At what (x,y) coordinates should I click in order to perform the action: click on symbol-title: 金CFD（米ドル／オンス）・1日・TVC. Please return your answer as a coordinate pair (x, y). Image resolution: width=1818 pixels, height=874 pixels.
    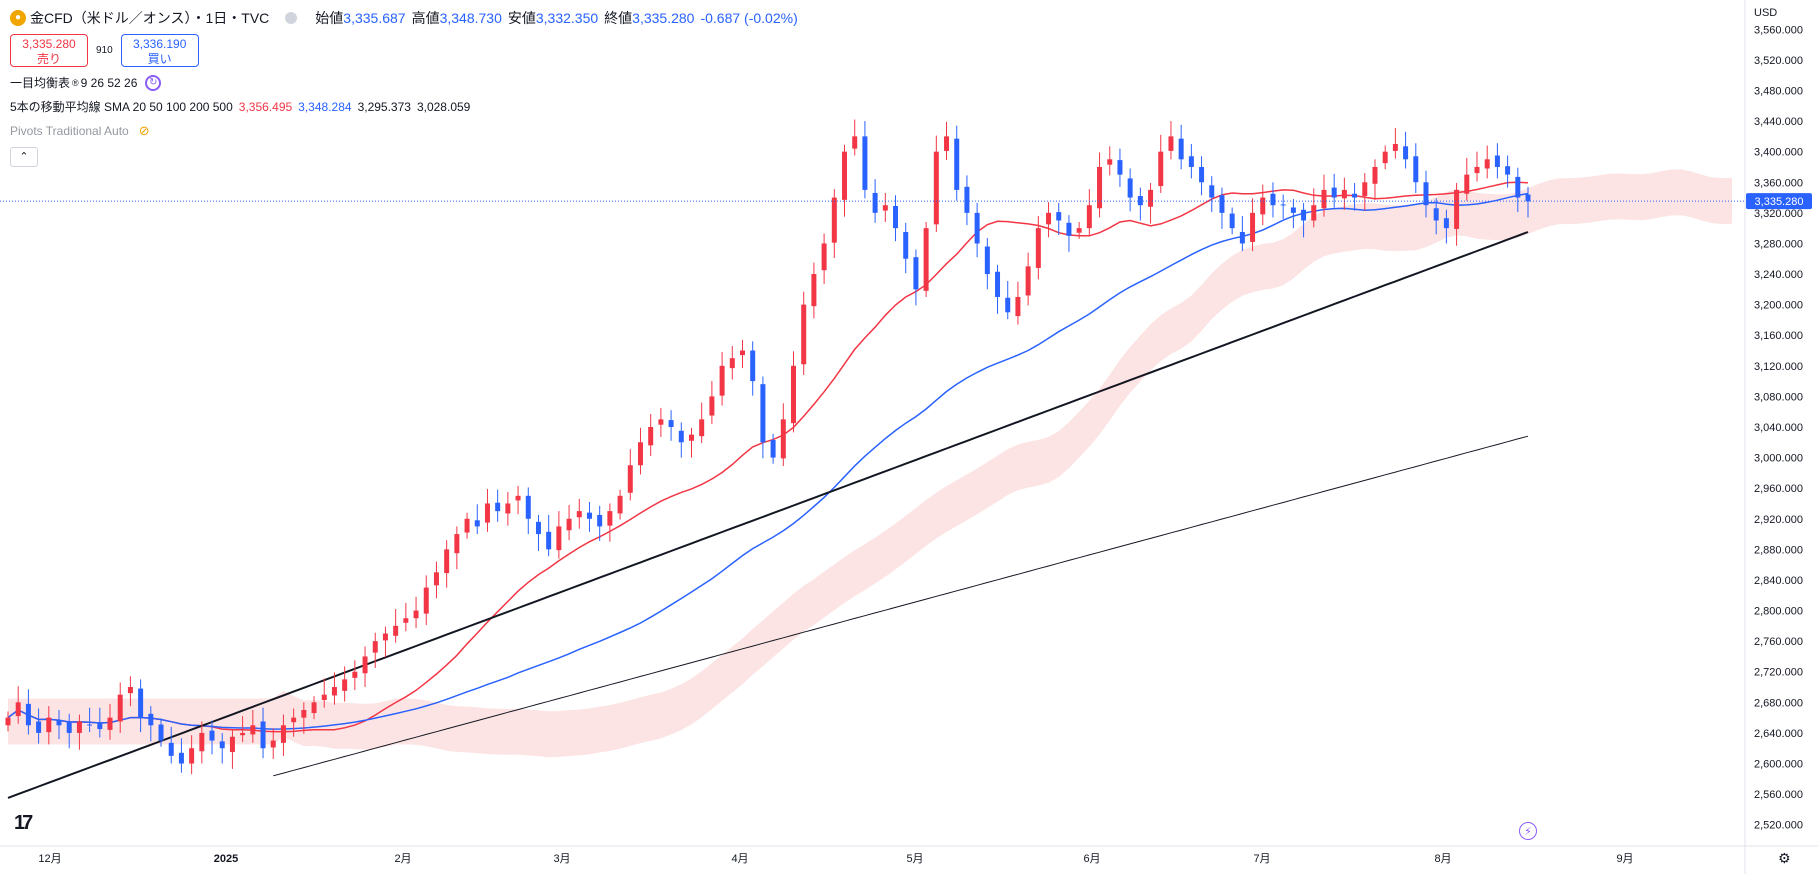
    Looking at the image, I should click on (150, 18).